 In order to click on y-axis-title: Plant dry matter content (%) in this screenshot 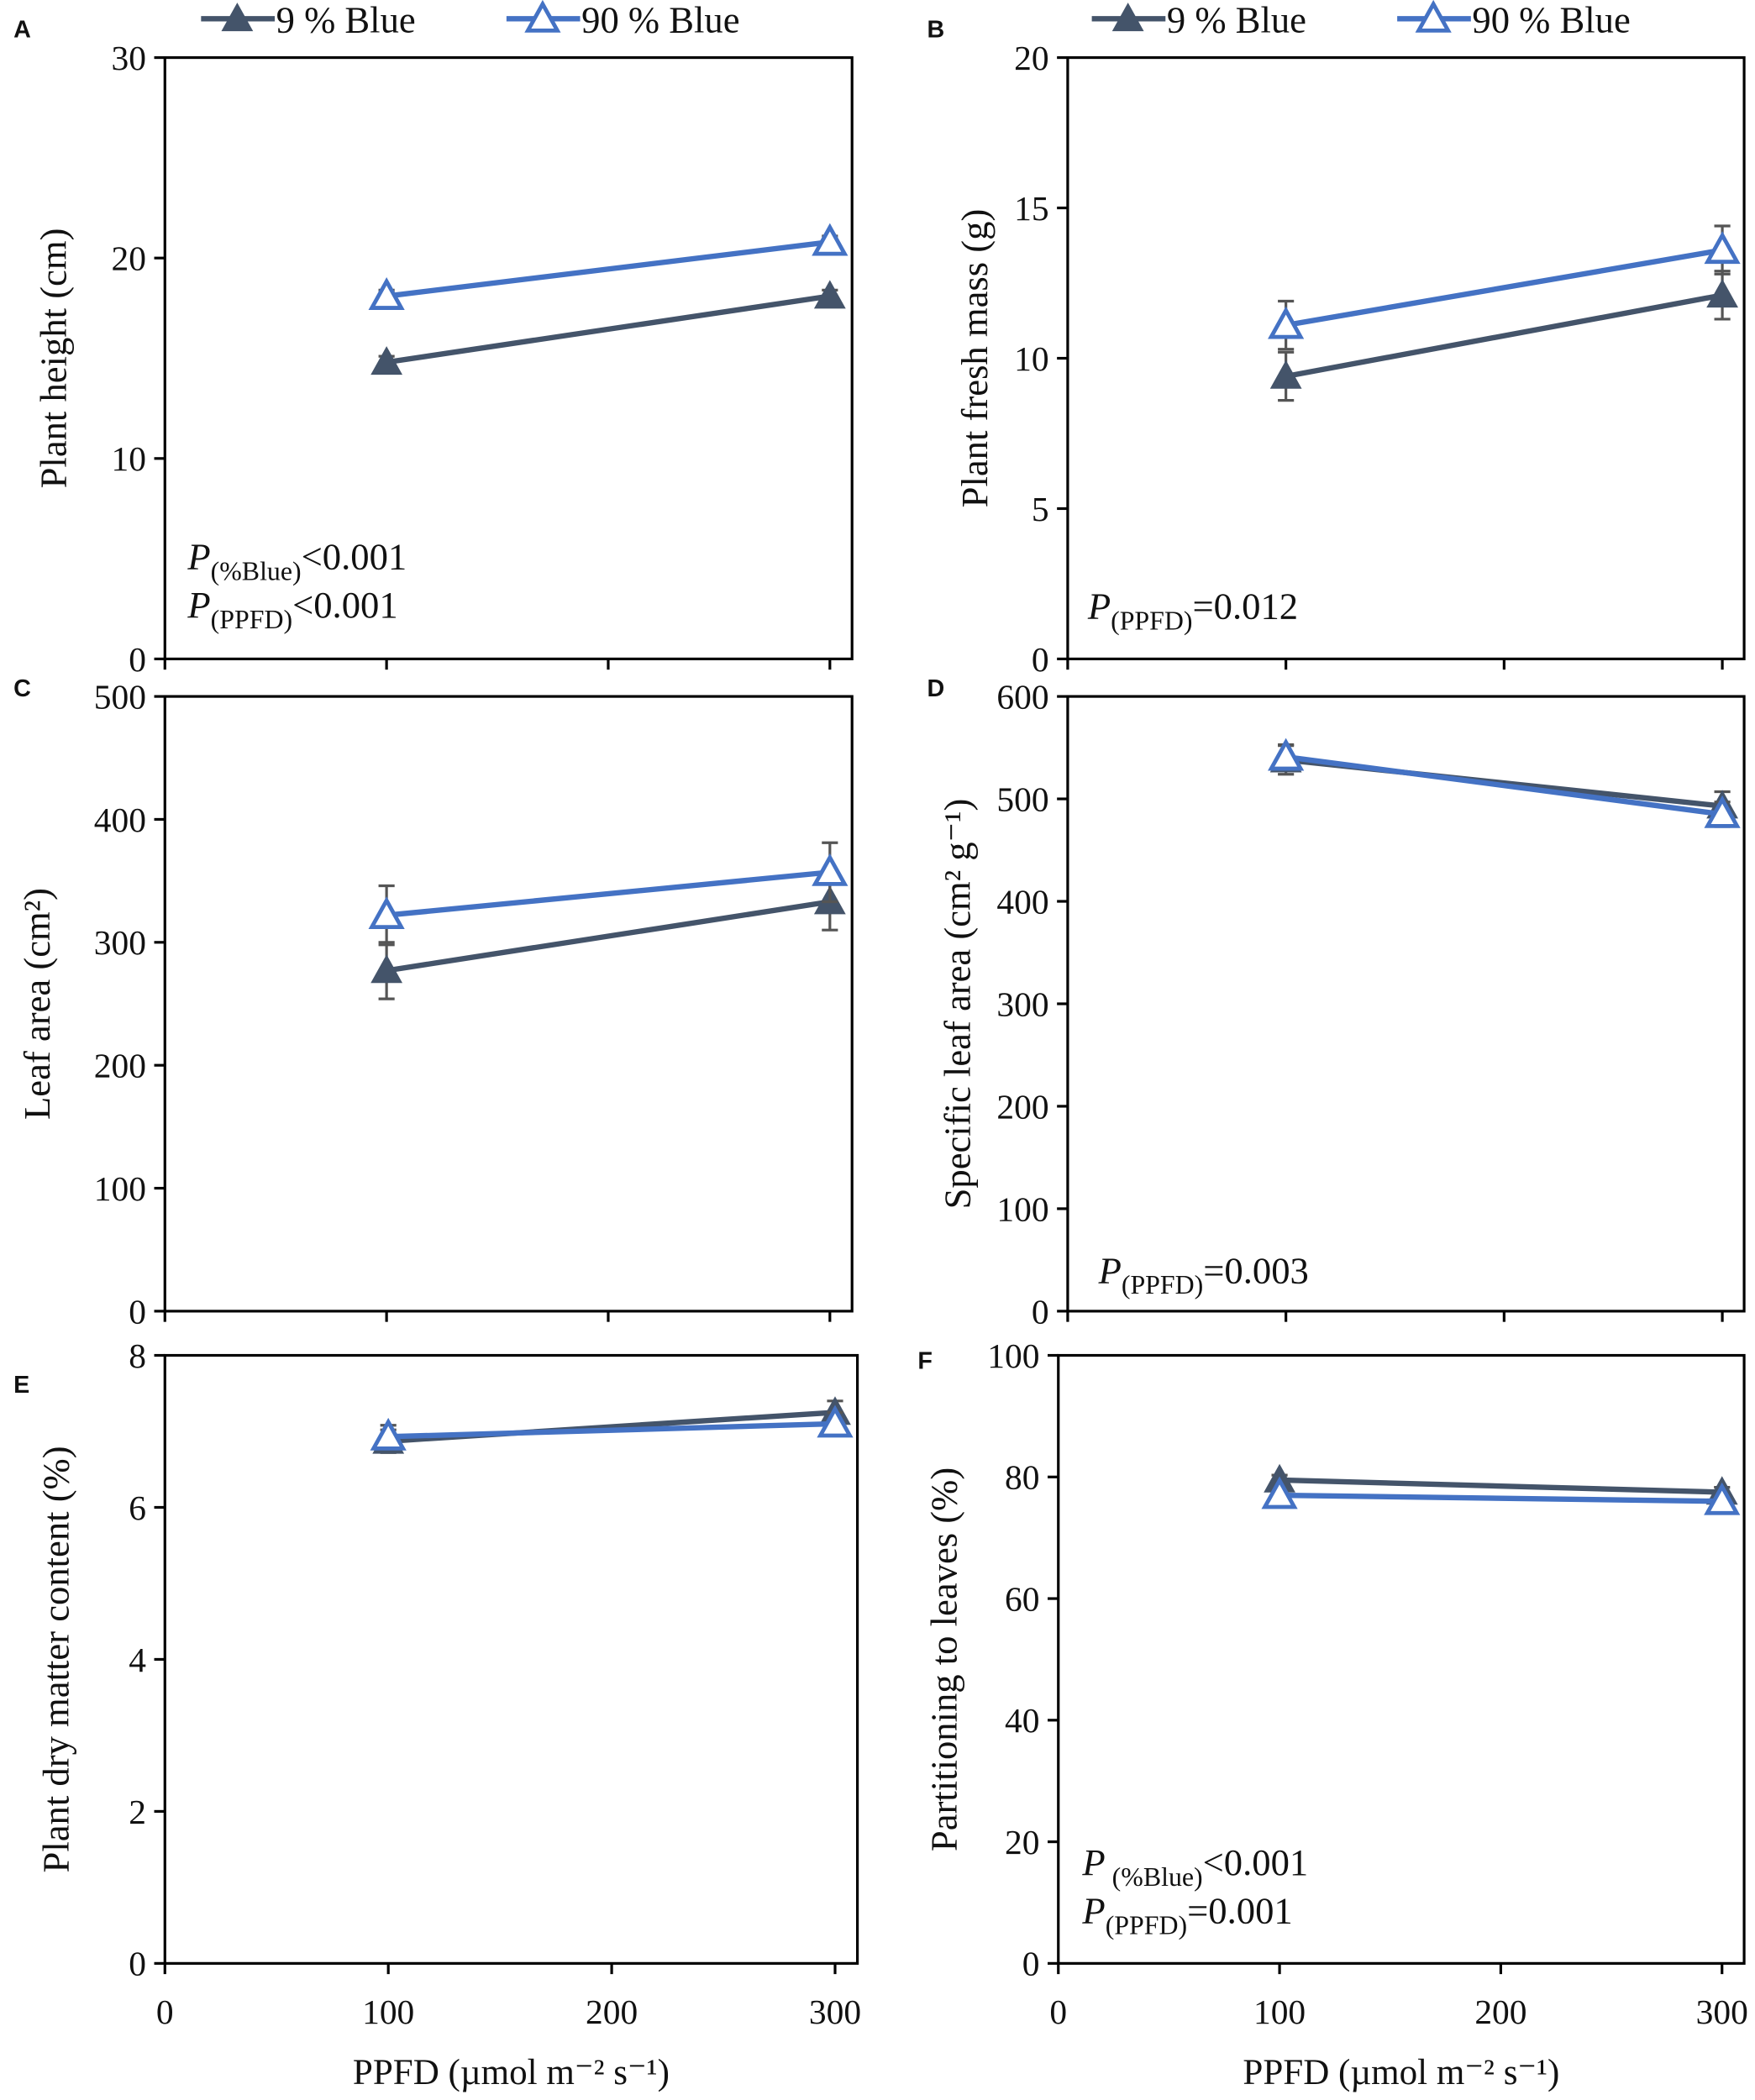, I will do `click(55, 1659)`.